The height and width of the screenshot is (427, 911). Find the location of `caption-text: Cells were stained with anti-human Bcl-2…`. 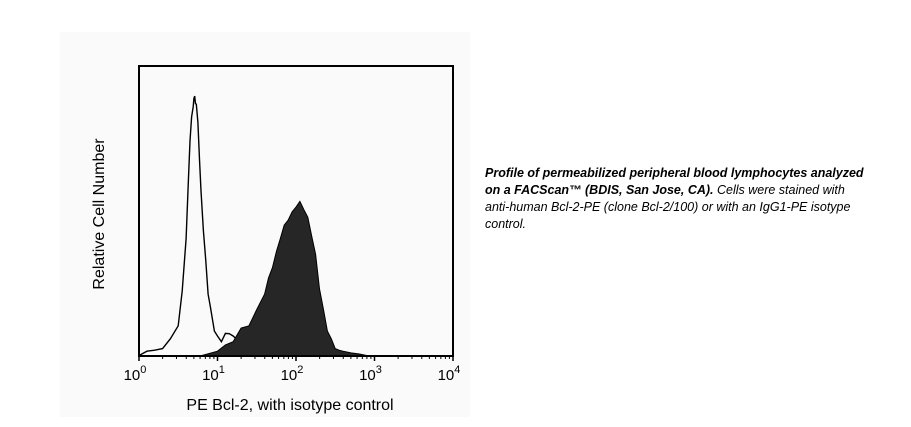

caption-text: Cells were stained with anti-human Bcl-2… is located at coordinates (668, 207).